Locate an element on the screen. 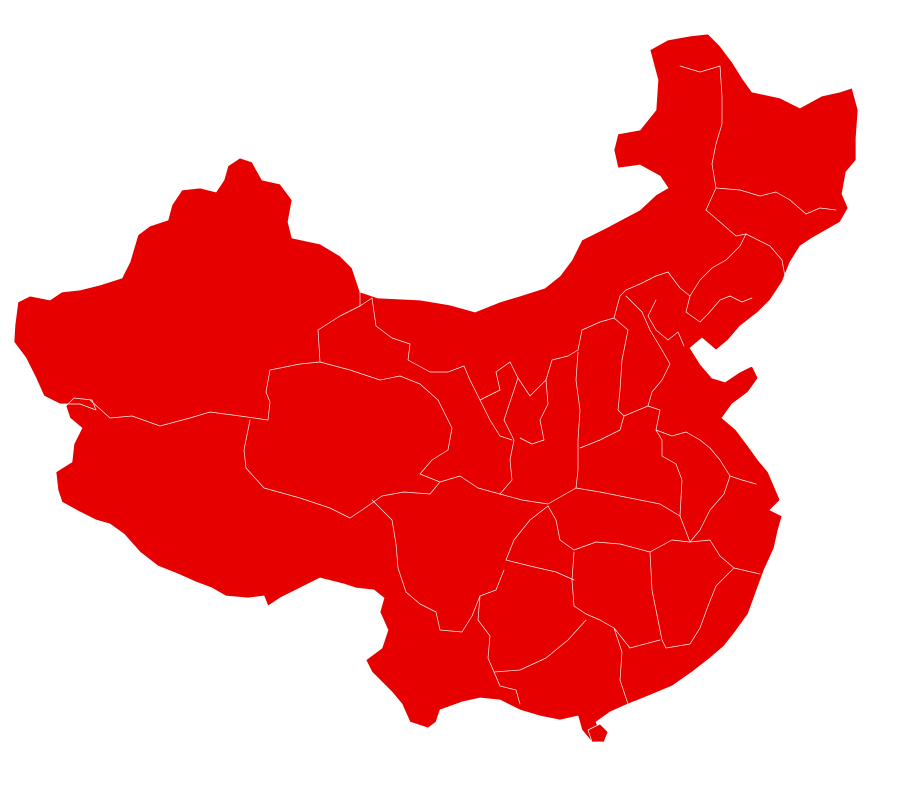 The height and width of the screenshot is (794, 900). hainan-island is located at coordinates (598, 733).